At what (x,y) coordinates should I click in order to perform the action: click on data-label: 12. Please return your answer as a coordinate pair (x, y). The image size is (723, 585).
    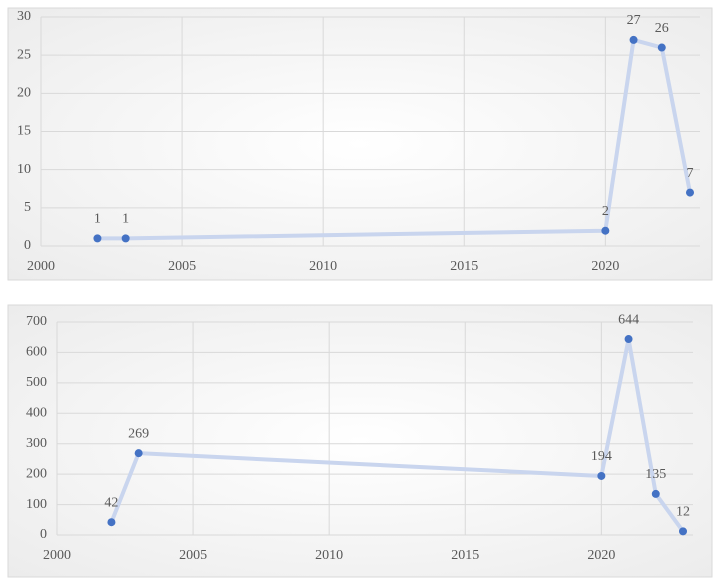
    Looking at the image, I should click on (683, 512).